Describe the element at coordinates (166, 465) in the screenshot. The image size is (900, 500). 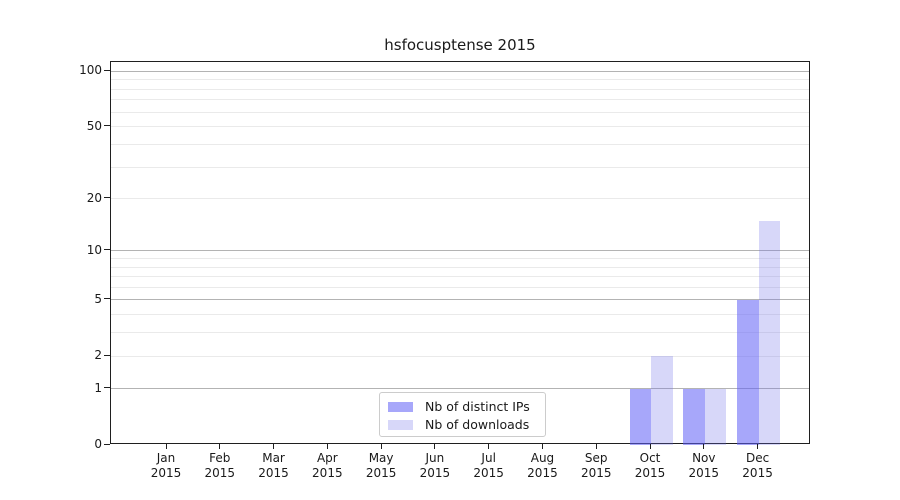
I see `x-tick-label: Jan 2015` at that location.